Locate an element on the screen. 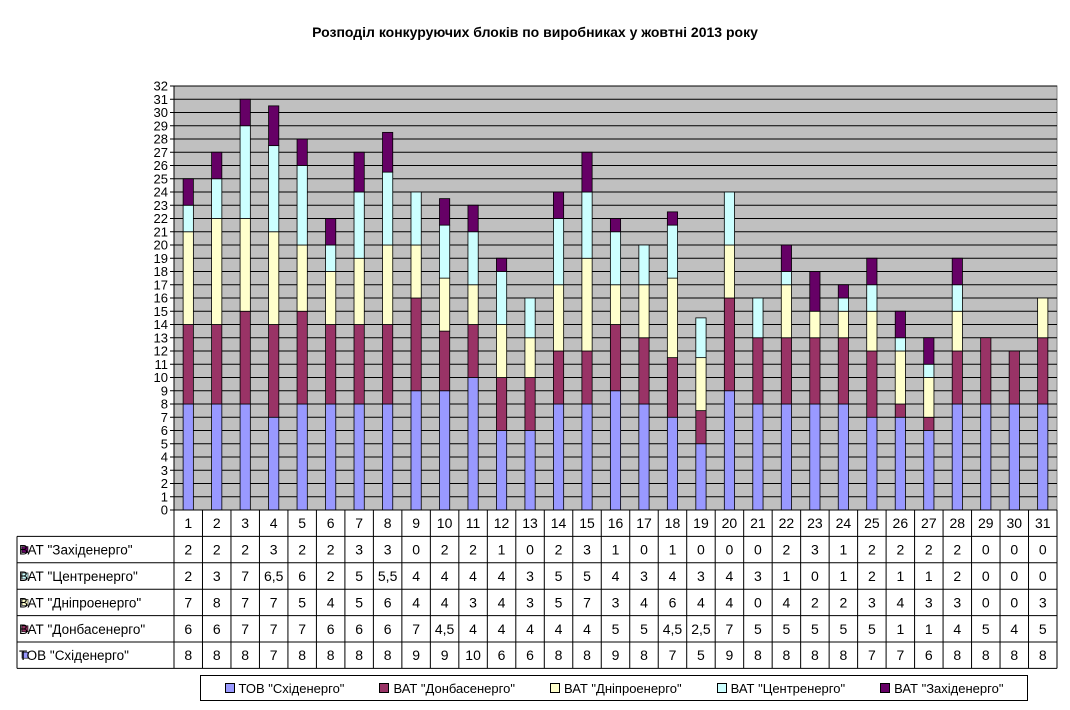 This screenshot has width=1070, height=710. y-tick-label: 29 is located at coordinates (161, 125).